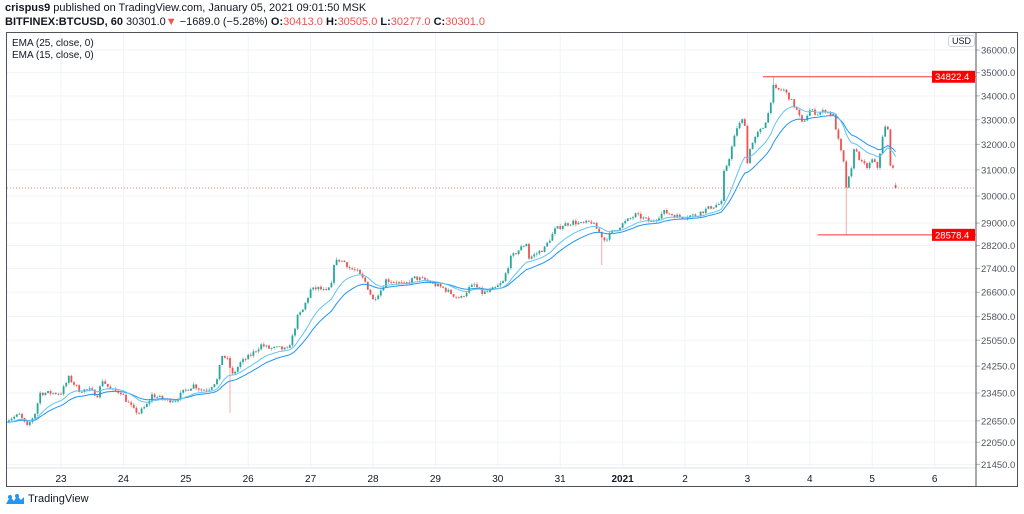  What do you see at coordinates (998, 246) in the screenshot?
I see `y-tick-label: 28200.0` at bounding box center [998, 246].